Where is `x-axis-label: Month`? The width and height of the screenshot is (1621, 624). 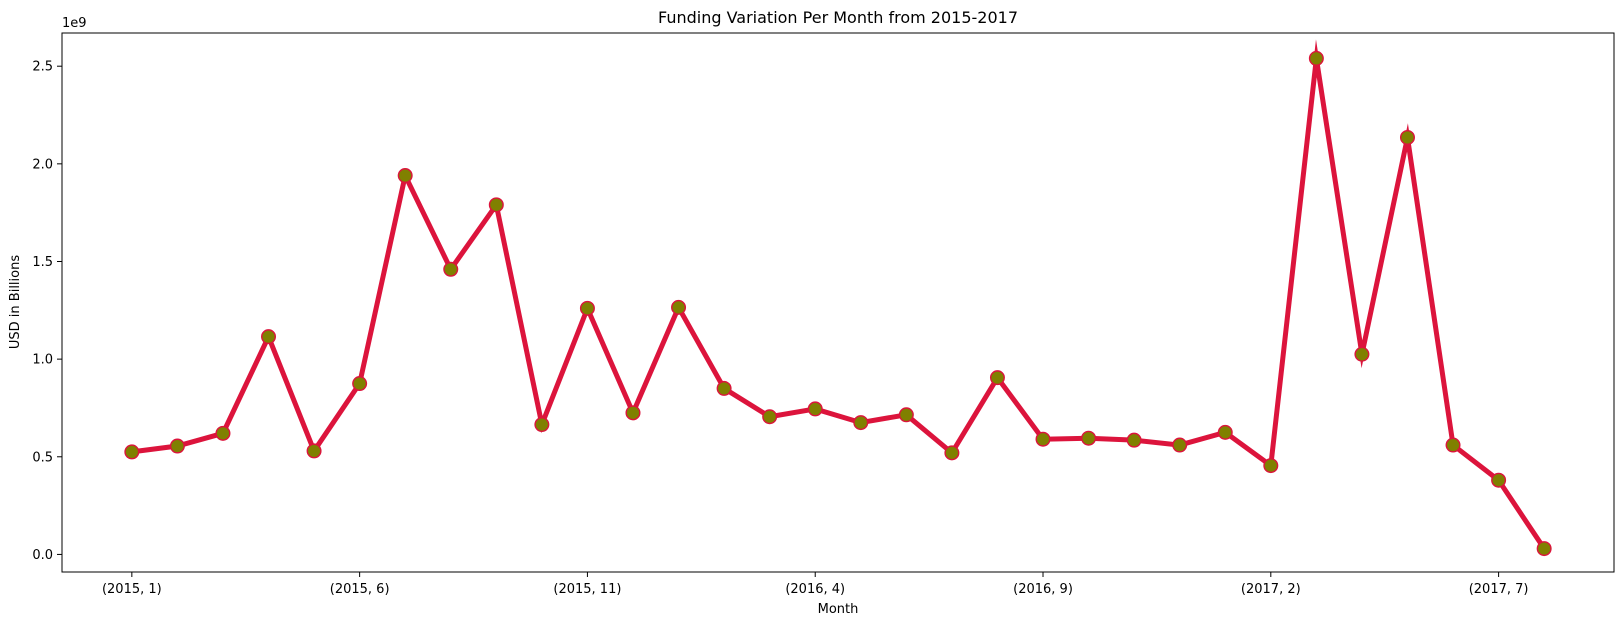 x-axis-label: Month is located at coordinates (838, 609).